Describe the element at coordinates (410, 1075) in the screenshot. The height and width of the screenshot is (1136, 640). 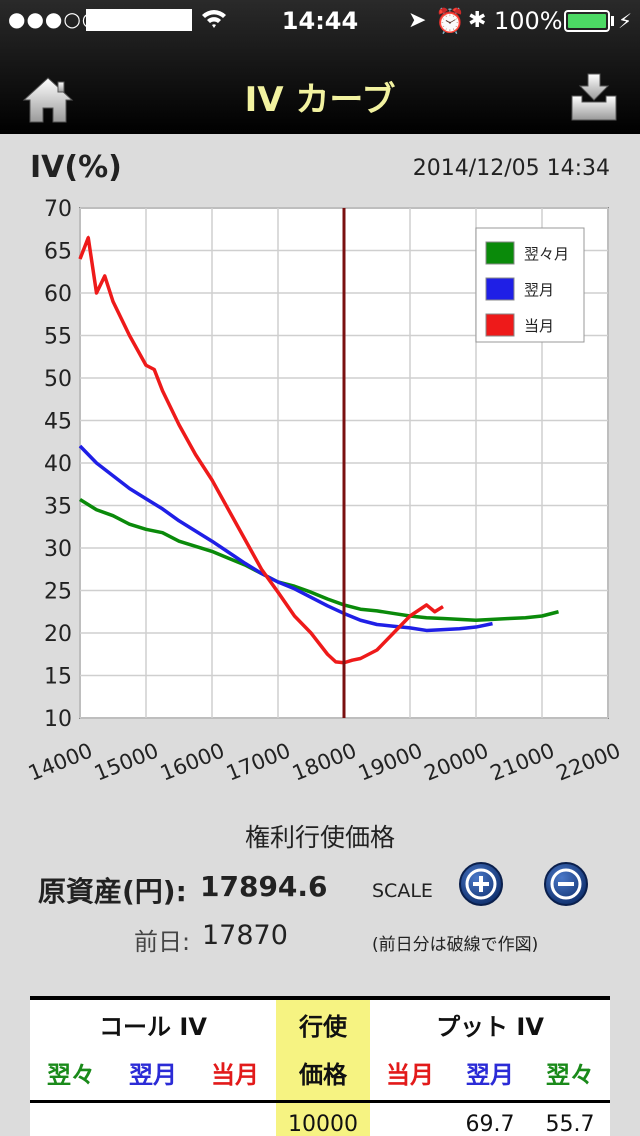
I see `put-col-current: 当月` at that location.